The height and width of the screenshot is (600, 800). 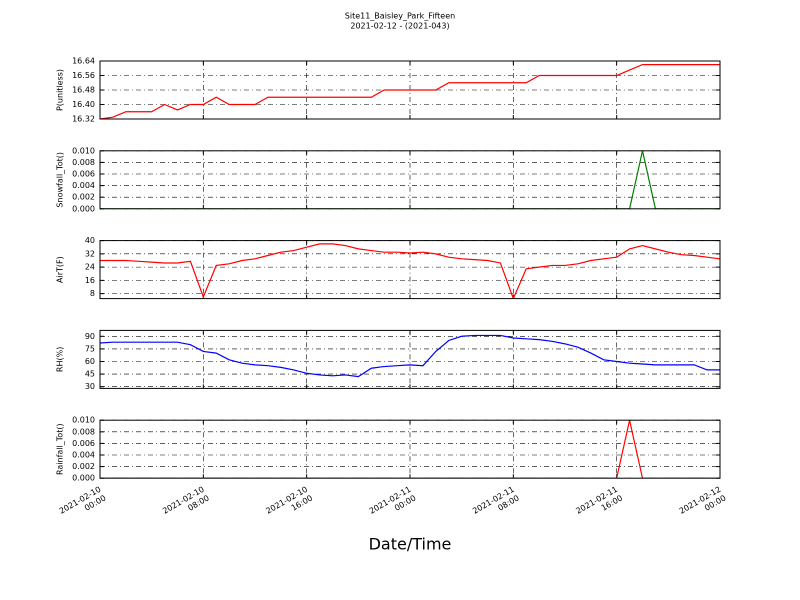 I want to click on y-axis-label: P(unitless), so click(x=60, y=90).